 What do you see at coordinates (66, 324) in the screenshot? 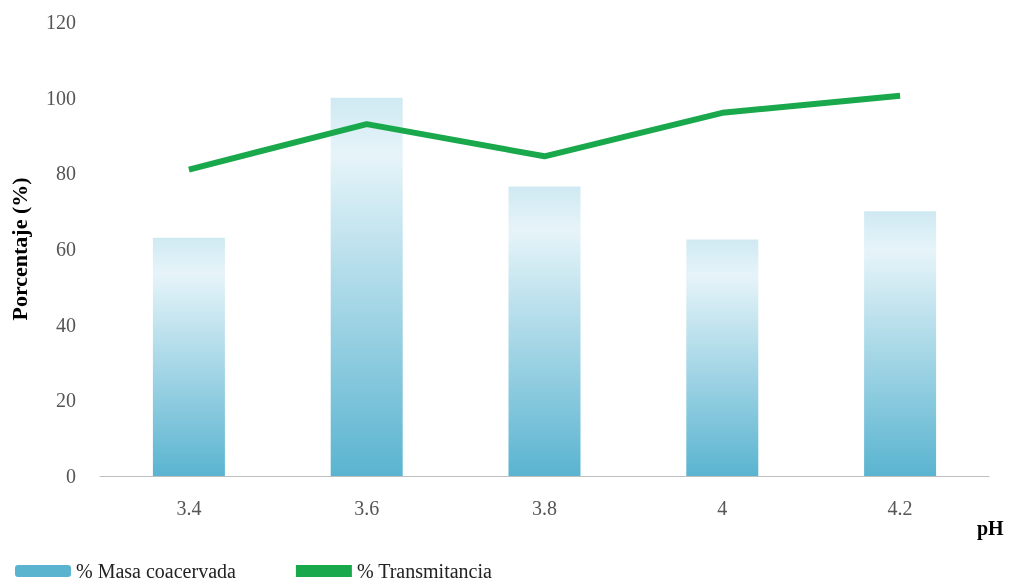
I see `y-tick-label: 40` at bounding box center [66, 324].